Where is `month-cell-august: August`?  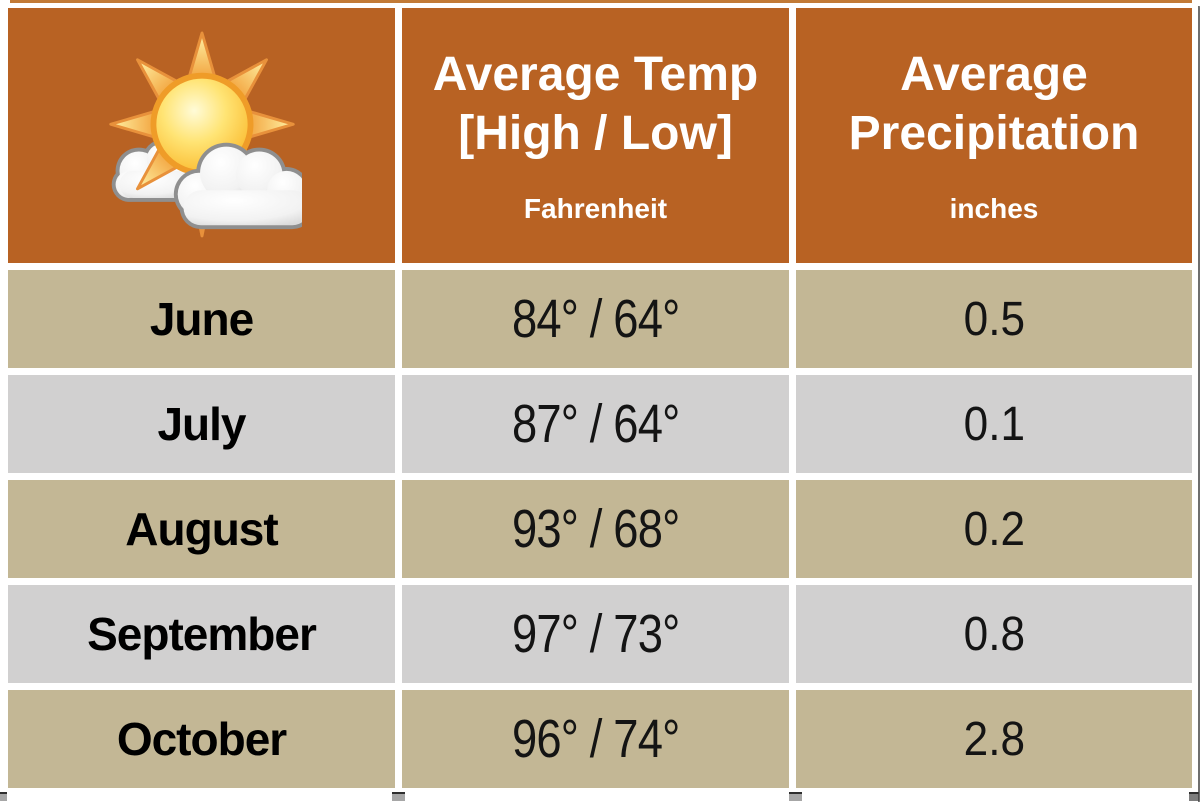 month-cell-august: August is located at coordinates (201, 529).